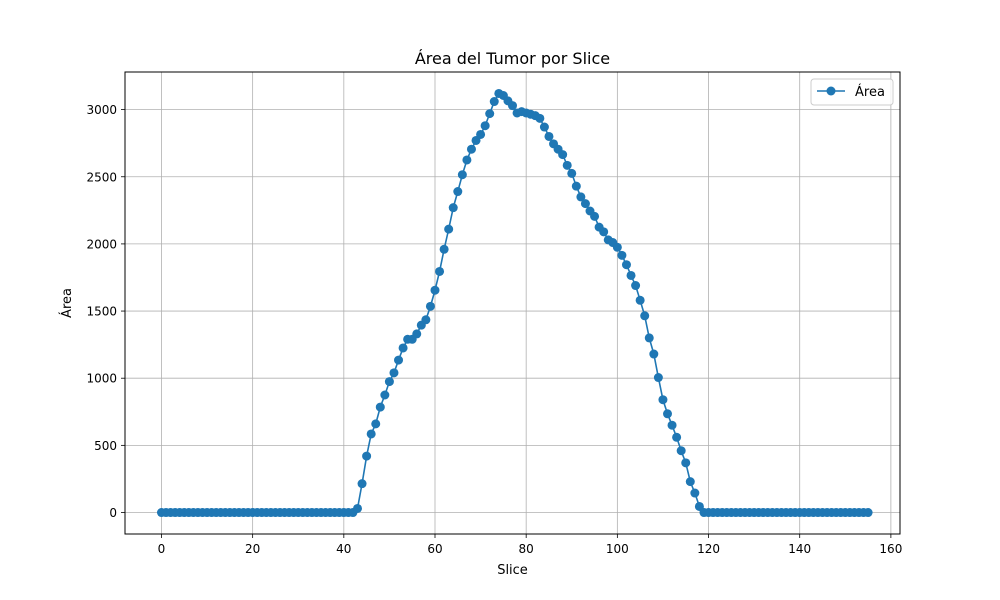 The width and height of the screenshot is (1000, 600). What do you see at coordinates (831, 91) in the screenshot?
I see `legend-marker-swatch` at bounding box center [831, 91].